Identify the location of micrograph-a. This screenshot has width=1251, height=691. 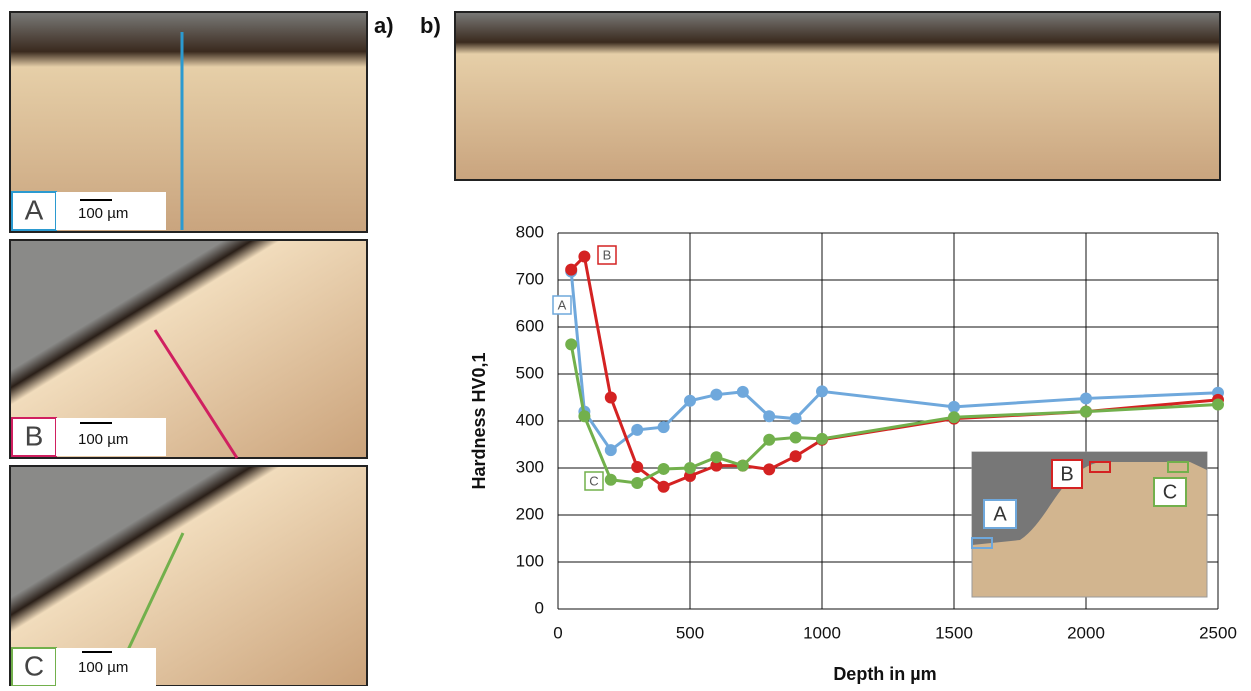
(188, 122).